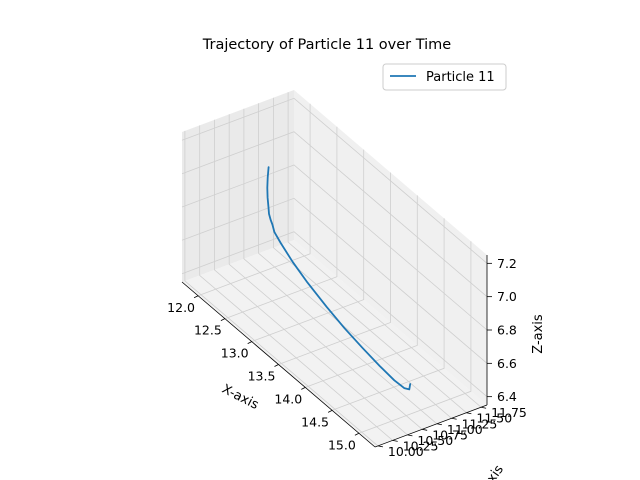 Image resolution: width=640 pixels, height=480 pixels. What do you see at coordinates (507, 263) in the screenshot?
I see `z-tick-label: 7.2` at bounding box center [507, 263].